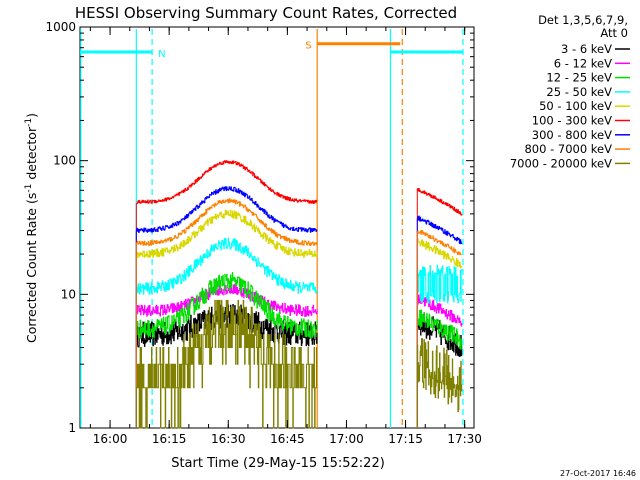 Image resolution: width=640 pixels, height=480 pixels. What do you see at coordinates (278, 463) in the screenshot?
I see `x-axis-label: Start Time (29-May-15 15:52:22)` at bounding box center [278, 463].